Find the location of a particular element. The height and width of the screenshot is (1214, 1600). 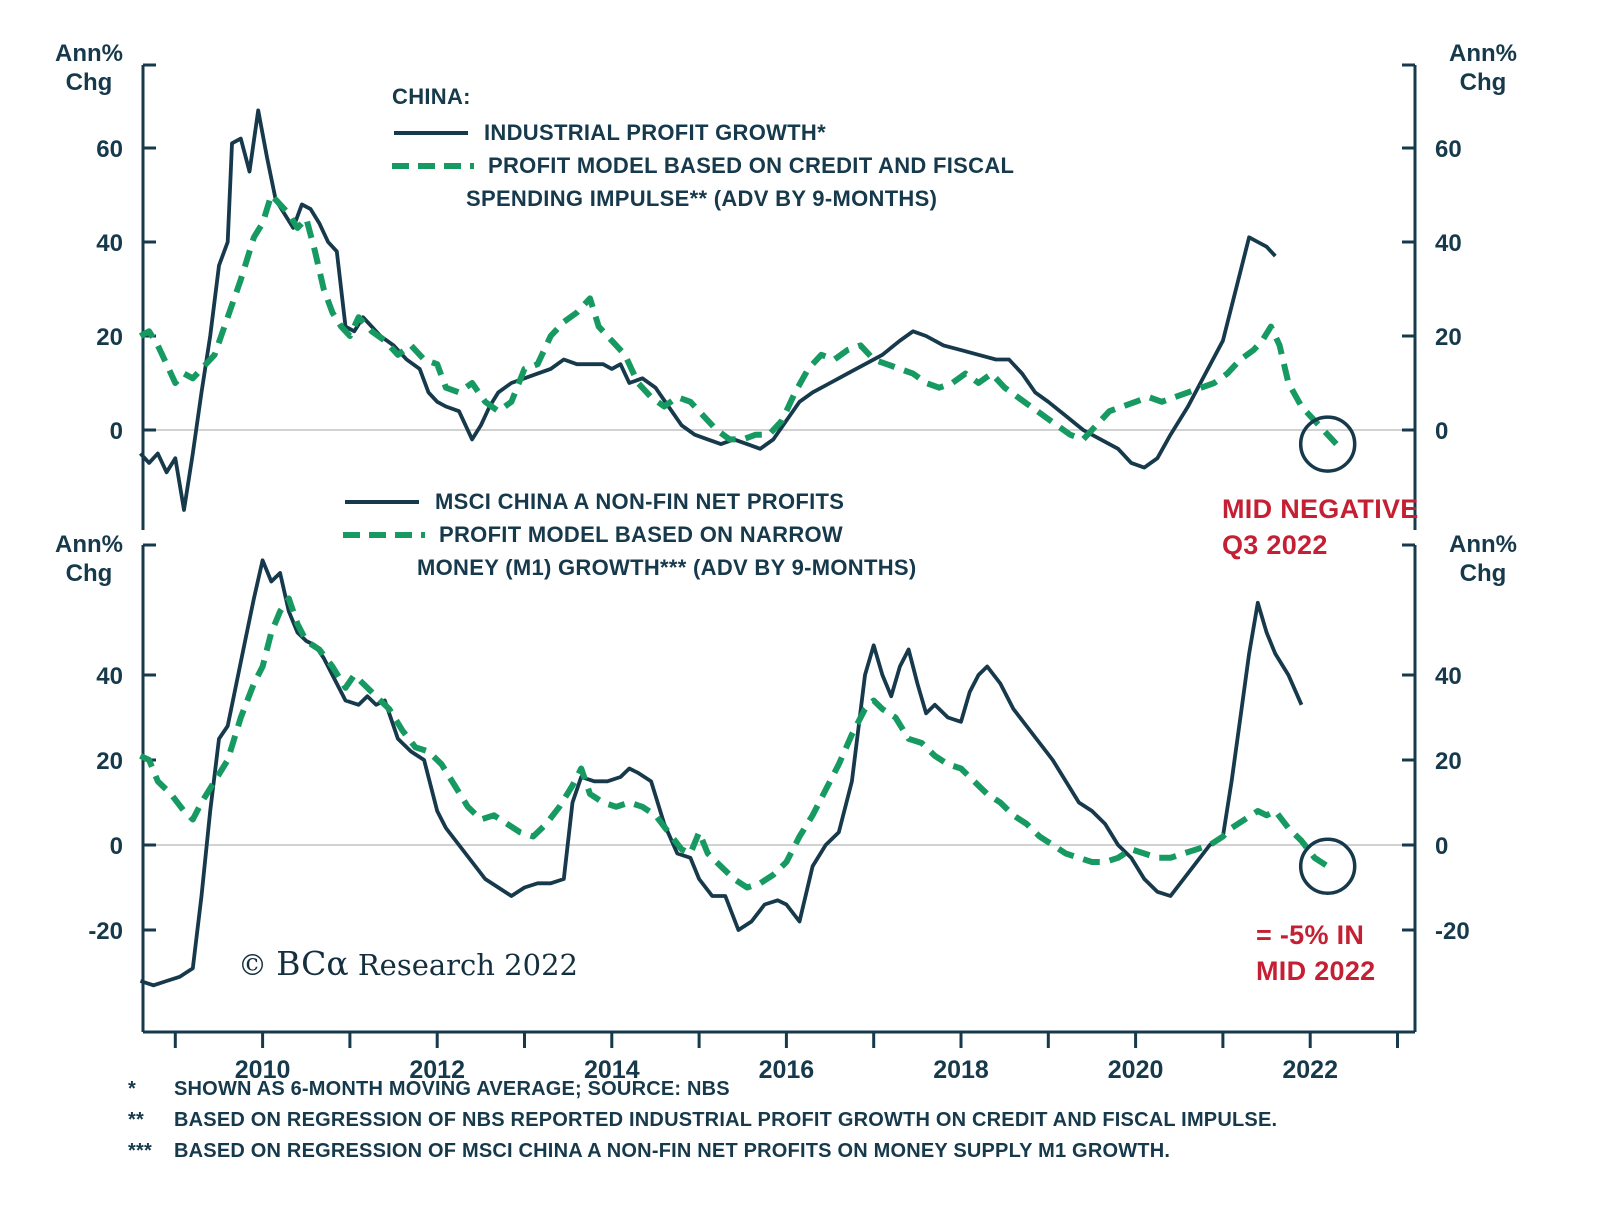

year-label: 2018 is located at coordinates (961, 1070).